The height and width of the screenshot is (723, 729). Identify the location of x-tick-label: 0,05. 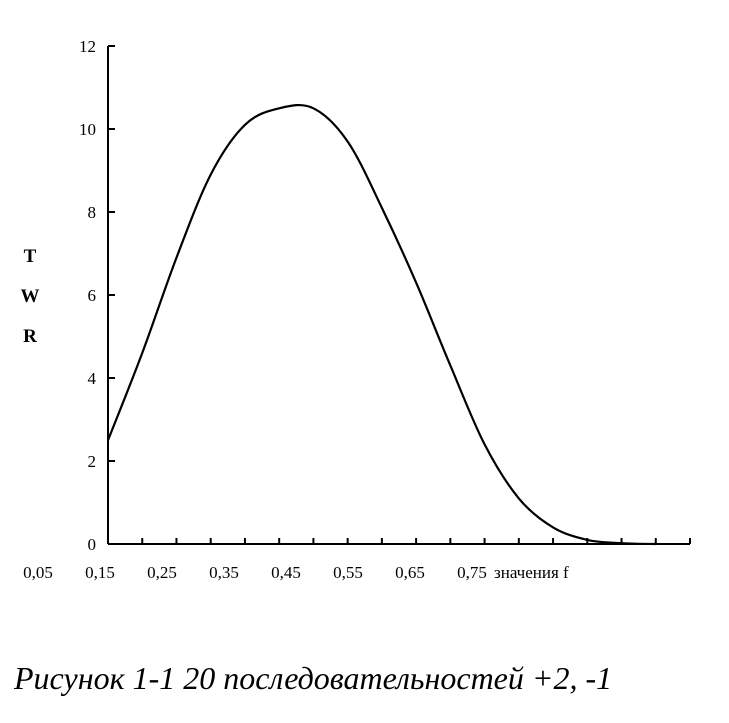
(38, 572).